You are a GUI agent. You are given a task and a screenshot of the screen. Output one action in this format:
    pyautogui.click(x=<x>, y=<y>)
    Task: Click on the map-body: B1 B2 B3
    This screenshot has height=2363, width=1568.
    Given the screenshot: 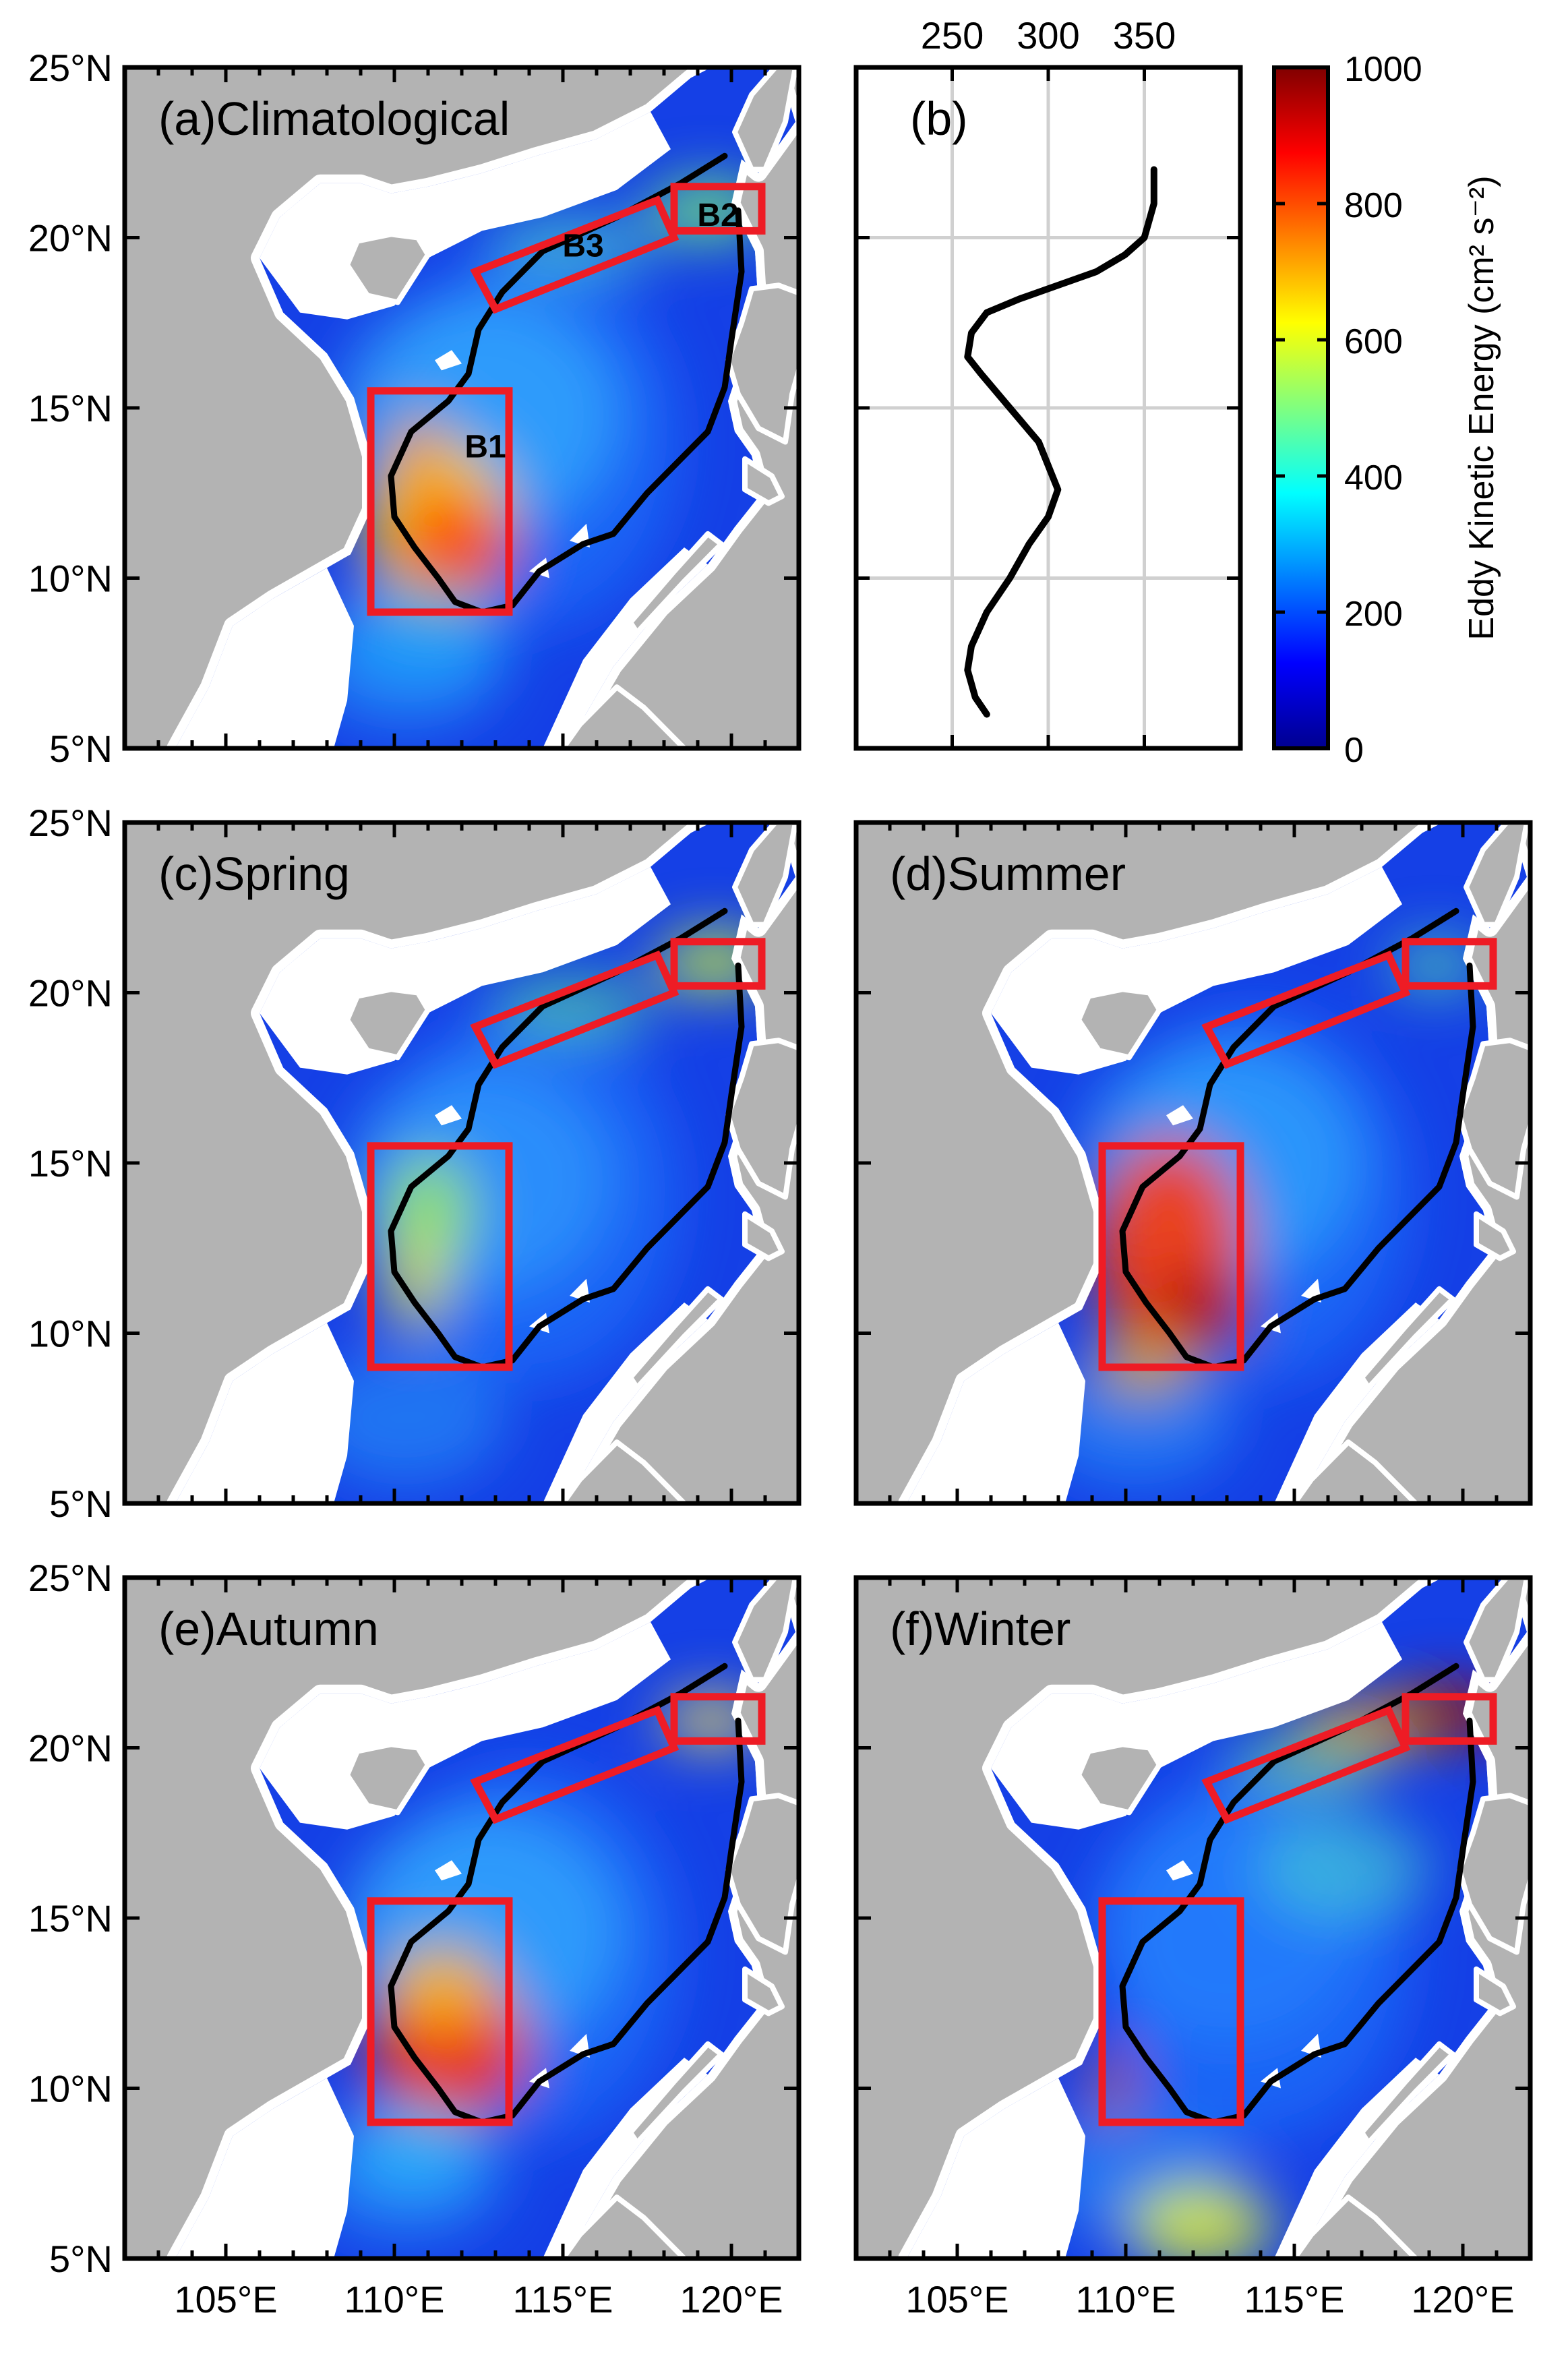 What is the action you would take?
    pyautogui.click(x=465, y=408)
    